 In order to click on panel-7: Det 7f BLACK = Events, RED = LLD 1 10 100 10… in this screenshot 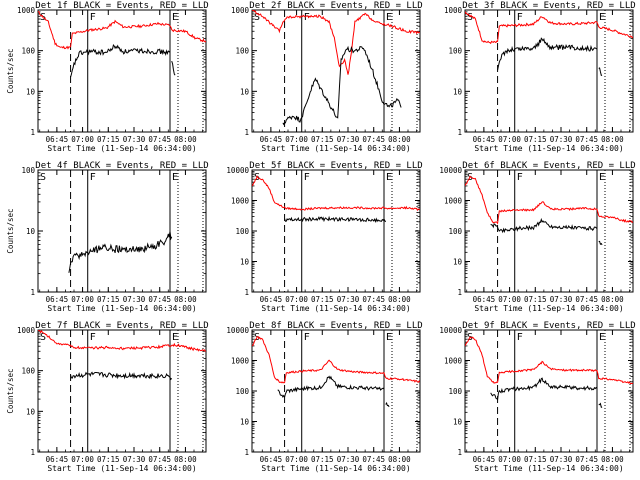, I will do `click(107, 397)`.